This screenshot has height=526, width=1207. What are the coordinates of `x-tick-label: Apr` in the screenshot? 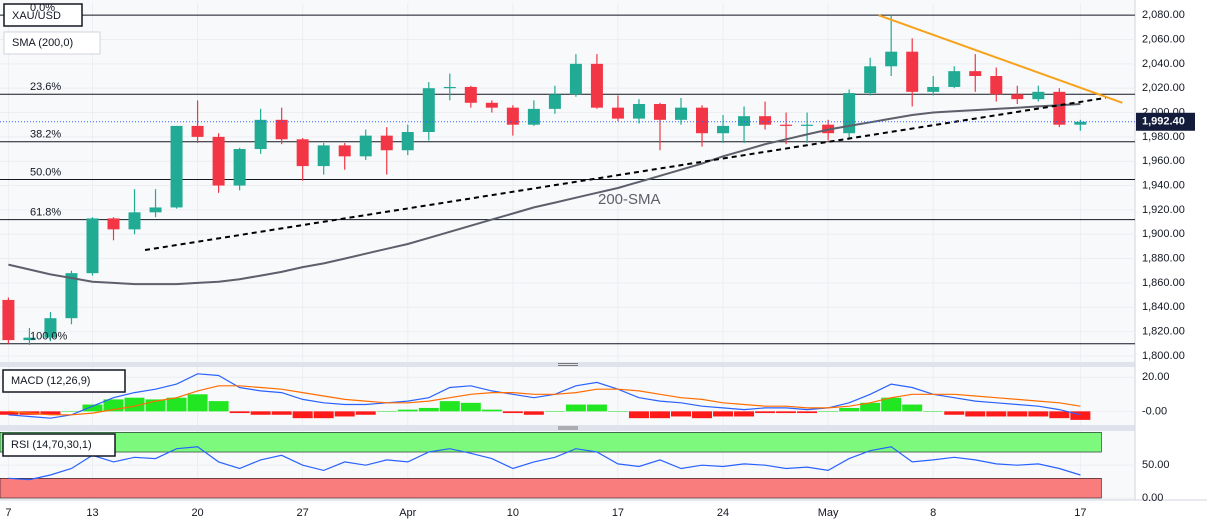 It's located at (407, 513).